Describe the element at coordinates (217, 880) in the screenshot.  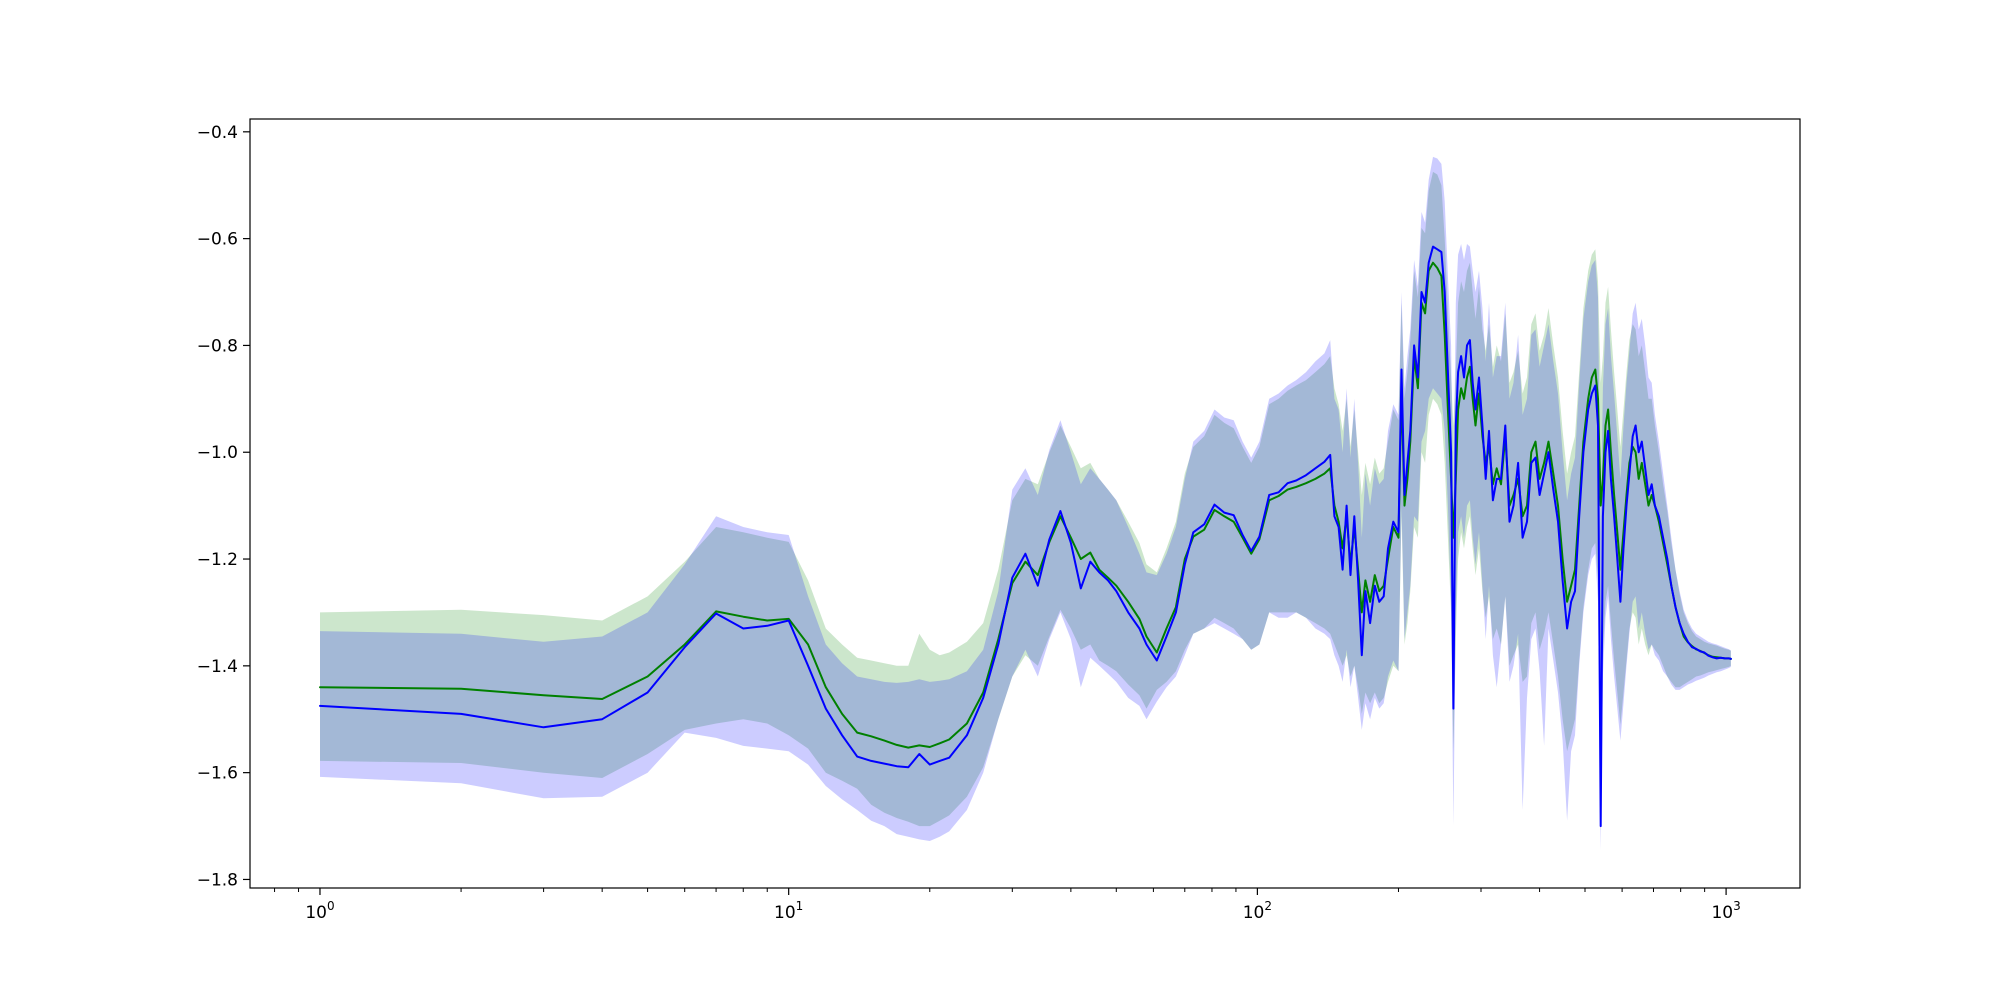
I see `y-tick-label: −1.8` at that location.